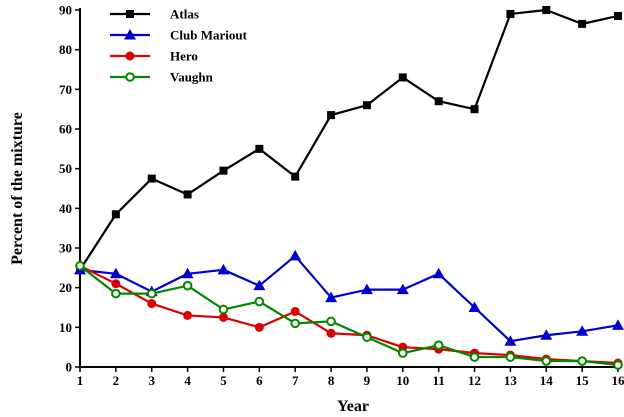 This screenshot has height=417, width=624. I want to click on x-tick-label: 7, so click(295, 380).